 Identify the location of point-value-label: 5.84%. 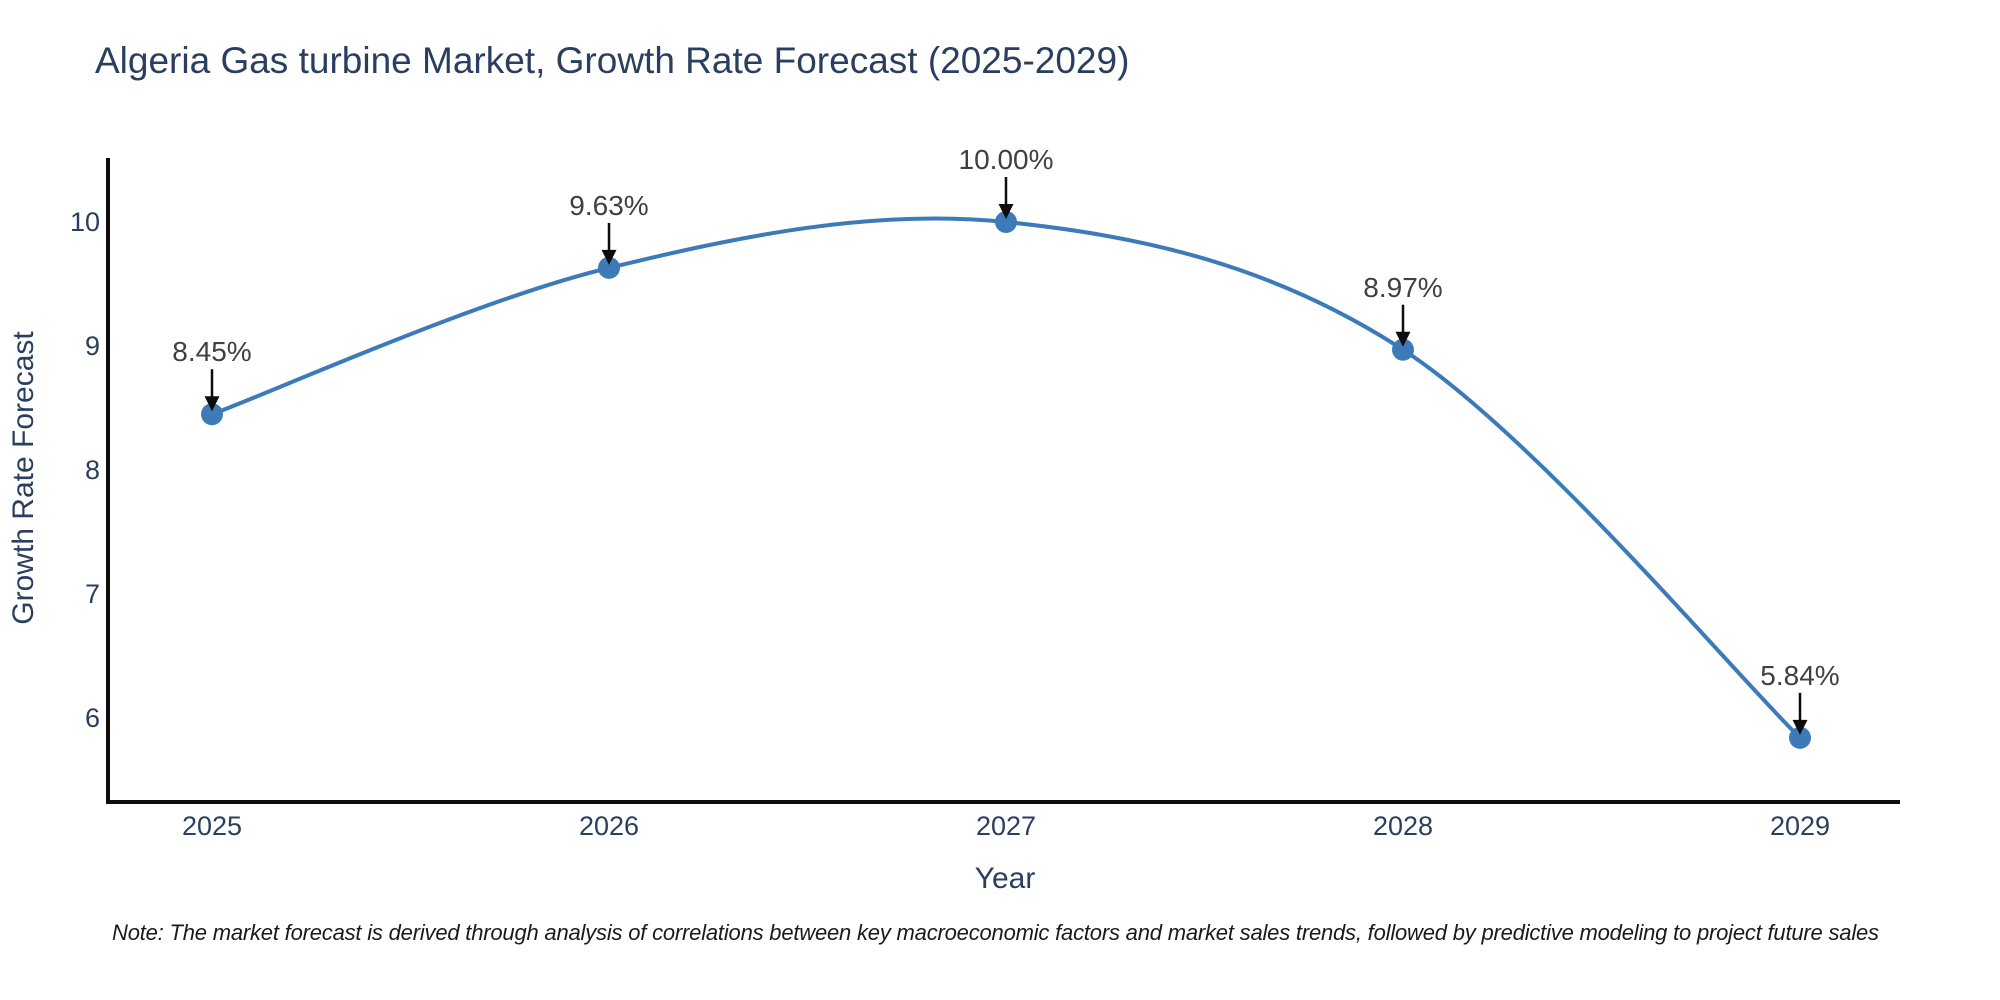
(1800, 675).